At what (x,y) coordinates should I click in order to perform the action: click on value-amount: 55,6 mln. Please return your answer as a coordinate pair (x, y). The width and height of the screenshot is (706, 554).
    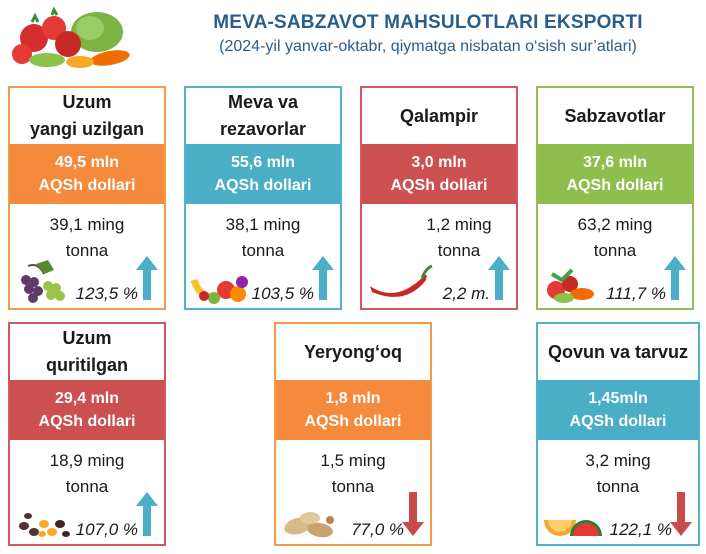
    Looking at the image, I should click on (263, 162).